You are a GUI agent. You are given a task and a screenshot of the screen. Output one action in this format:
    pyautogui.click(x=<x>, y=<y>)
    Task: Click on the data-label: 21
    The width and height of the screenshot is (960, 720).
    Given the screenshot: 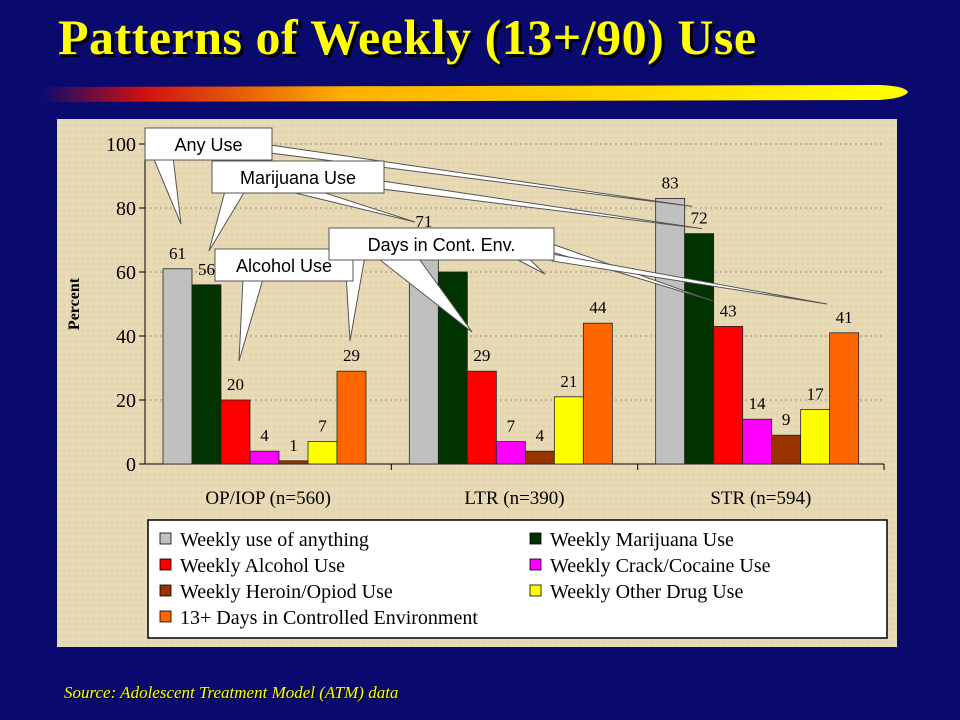 What is the action you would take?
    pyautogui.click(x=568, y=381)
    